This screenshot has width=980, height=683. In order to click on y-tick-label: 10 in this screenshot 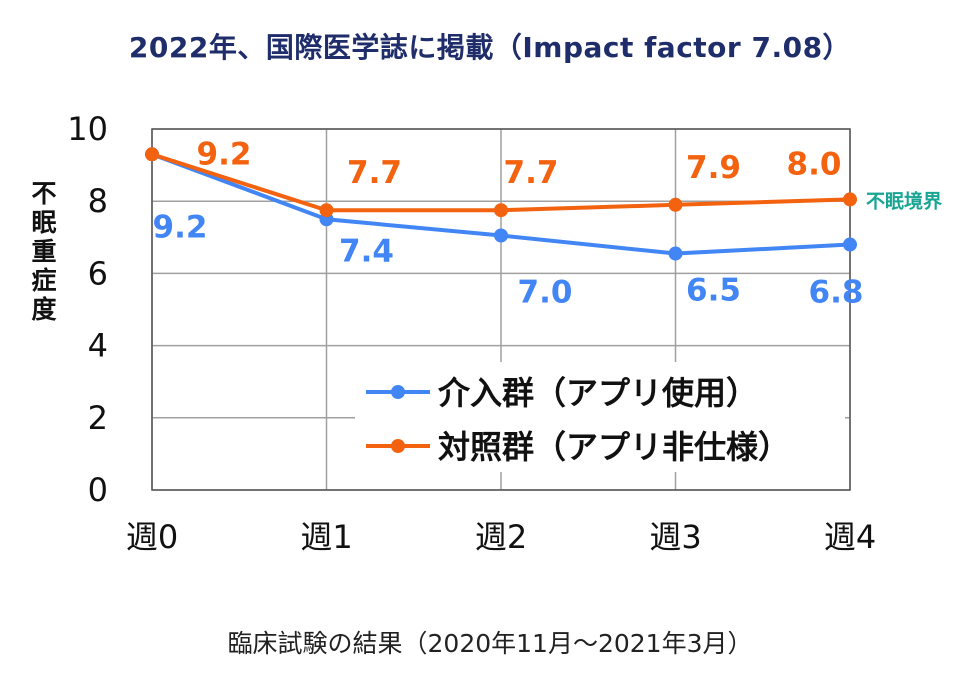, I will do `click(87, 129)`.